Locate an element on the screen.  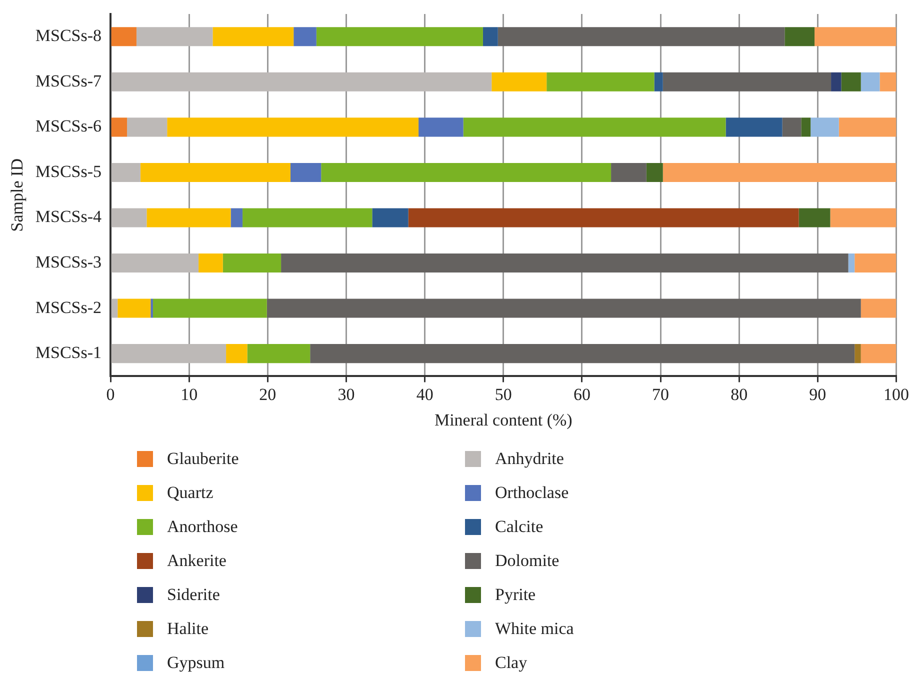
legend-label: Orthoclase is located at coordinates (532, 492).